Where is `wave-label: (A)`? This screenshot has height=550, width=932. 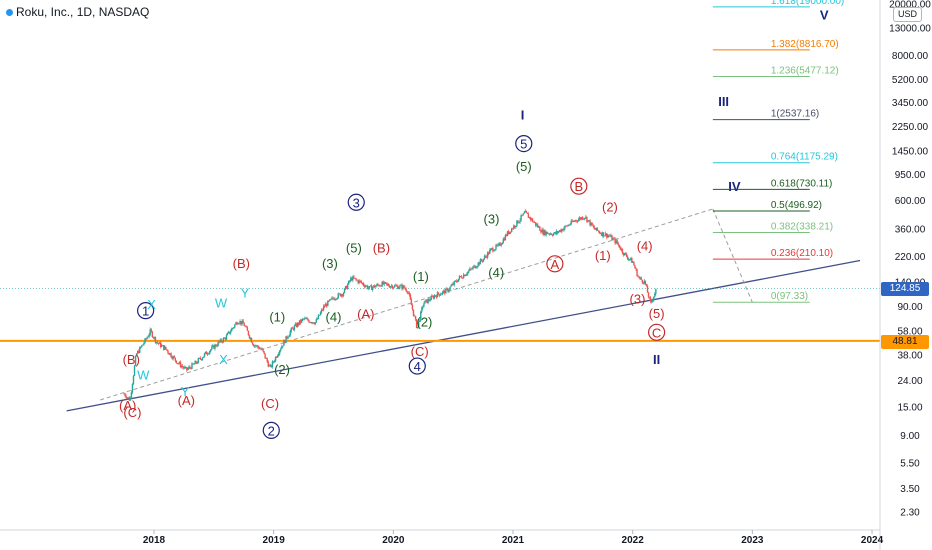
wave-label: (A) is located at coordinates (186, 400).